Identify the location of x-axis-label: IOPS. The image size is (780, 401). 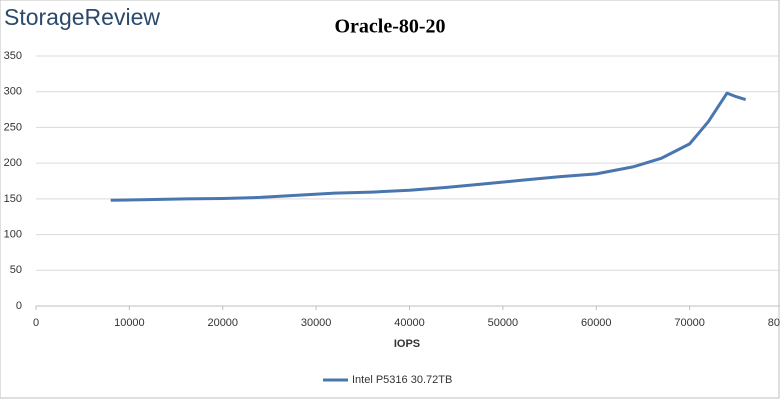
(407, 344).